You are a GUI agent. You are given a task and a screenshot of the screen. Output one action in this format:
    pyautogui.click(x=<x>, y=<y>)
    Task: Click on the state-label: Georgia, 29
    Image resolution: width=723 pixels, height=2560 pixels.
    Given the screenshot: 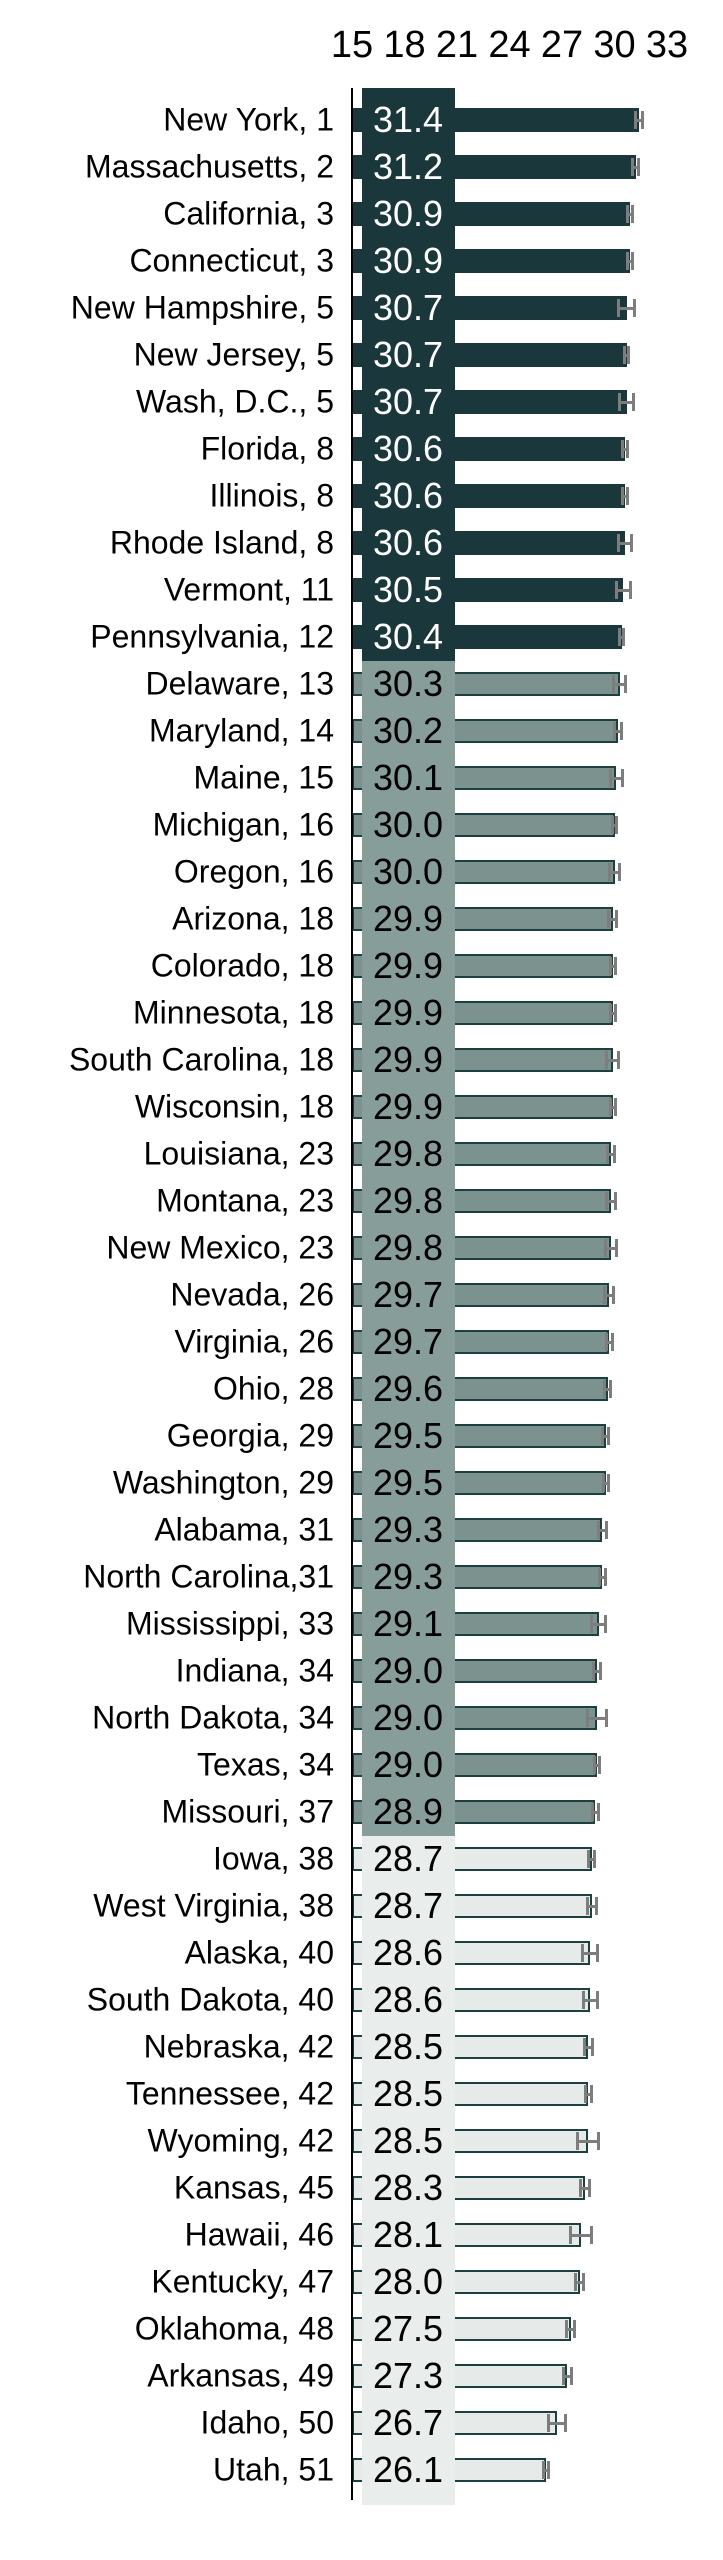 What is the action you would take?
    pyautogui.click(x=250, y=1435)
    